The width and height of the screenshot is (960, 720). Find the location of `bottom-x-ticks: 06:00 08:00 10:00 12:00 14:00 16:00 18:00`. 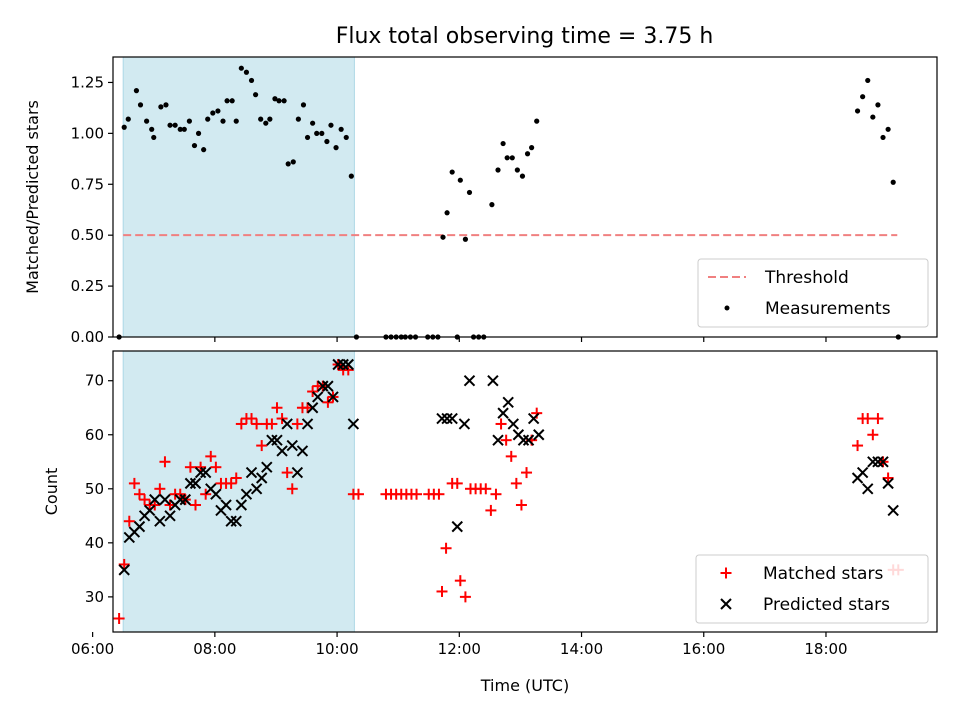

bottom-x-ticks: 06:00 08:00 10:00 12:00 14:00 16:00 18:00 is located at coordinates (459, 645).